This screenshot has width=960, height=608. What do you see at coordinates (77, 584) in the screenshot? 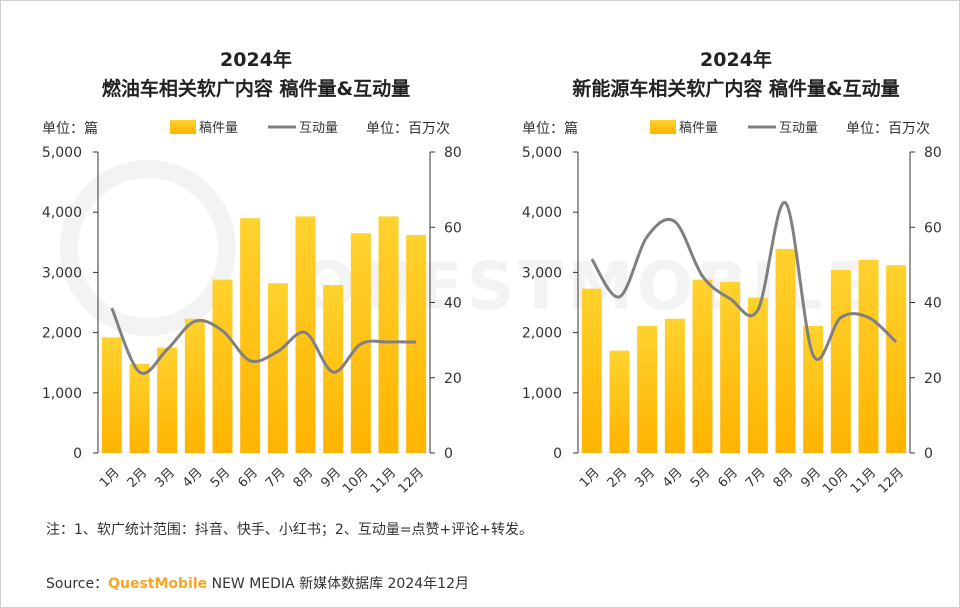
I see `source-prefix: Source：` at bounding box center [77, 584].